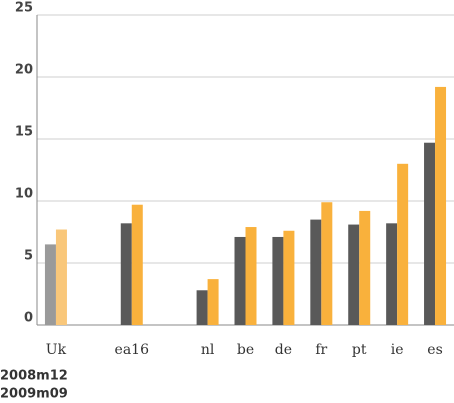 The image size is (454, 403). I want to click on y-tick-label: 0, so click(28, 318).